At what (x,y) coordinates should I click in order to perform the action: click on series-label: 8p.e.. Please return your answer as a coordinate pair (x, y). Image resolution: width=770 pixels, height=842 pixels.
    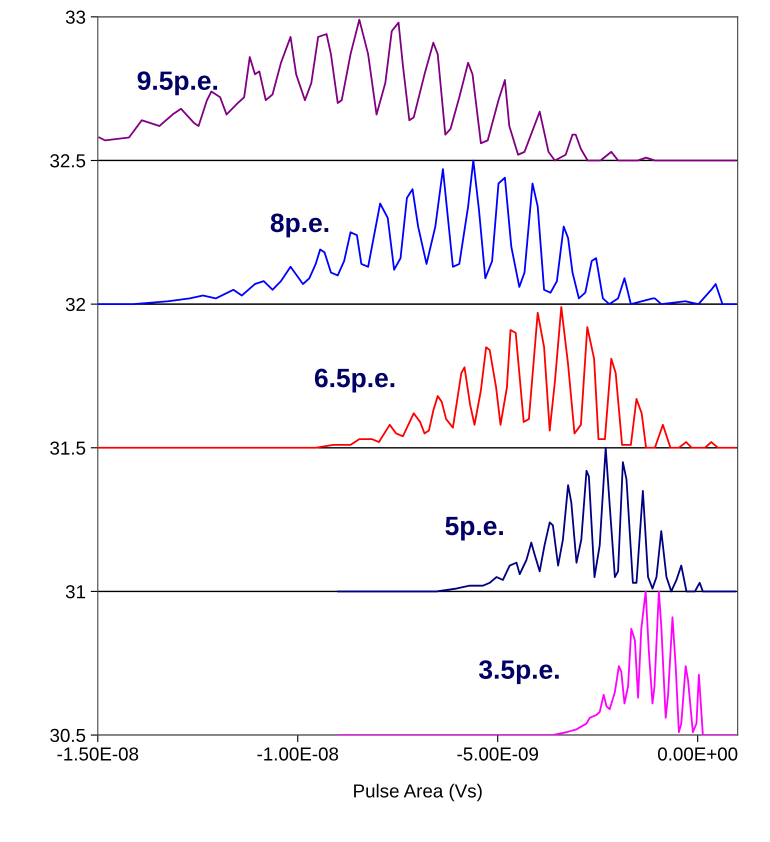
    Looking at the image, I should click on (299, 226).